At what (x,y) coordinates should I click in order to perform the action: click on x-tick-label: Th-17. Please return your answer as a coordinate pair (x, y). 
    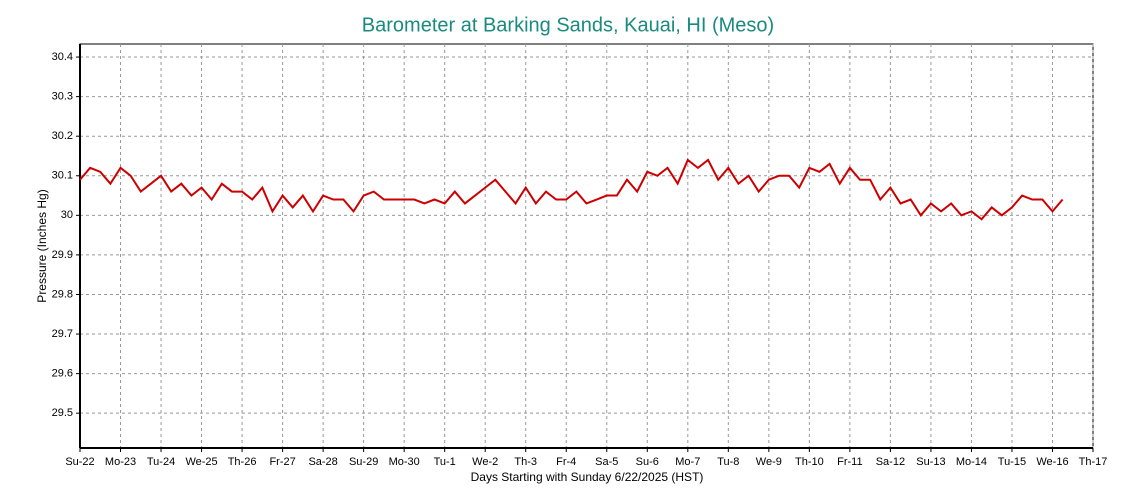
    Looking at the image, I should click on (1093, 462).